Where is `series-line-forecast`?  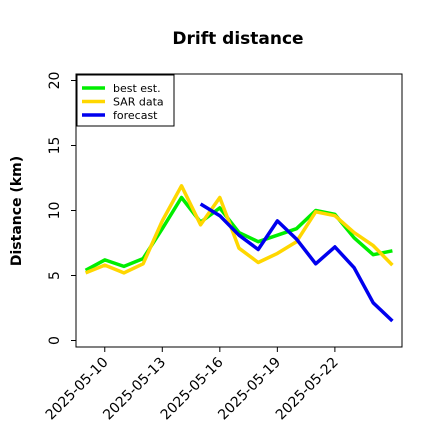
series-line-forecast is located at coordinates (296, 262).